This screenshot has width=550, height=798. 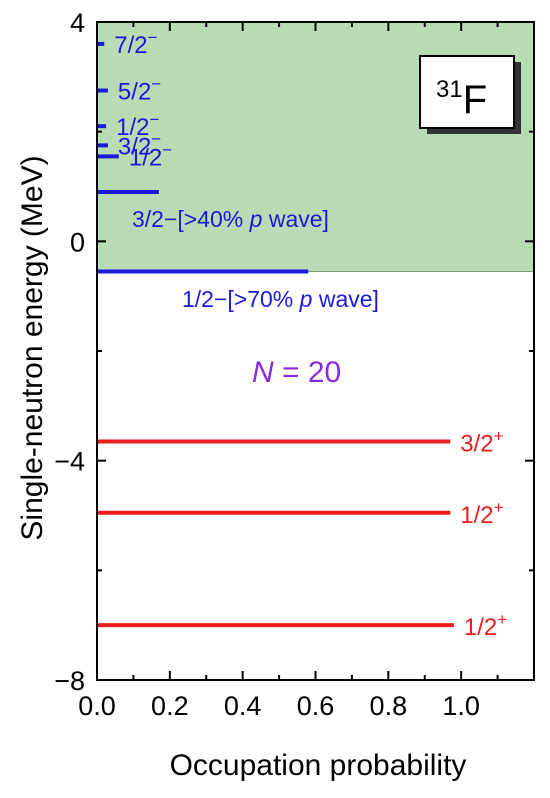 I want to click on shell-gap-label: N = 20, so click(x=296, y=372).